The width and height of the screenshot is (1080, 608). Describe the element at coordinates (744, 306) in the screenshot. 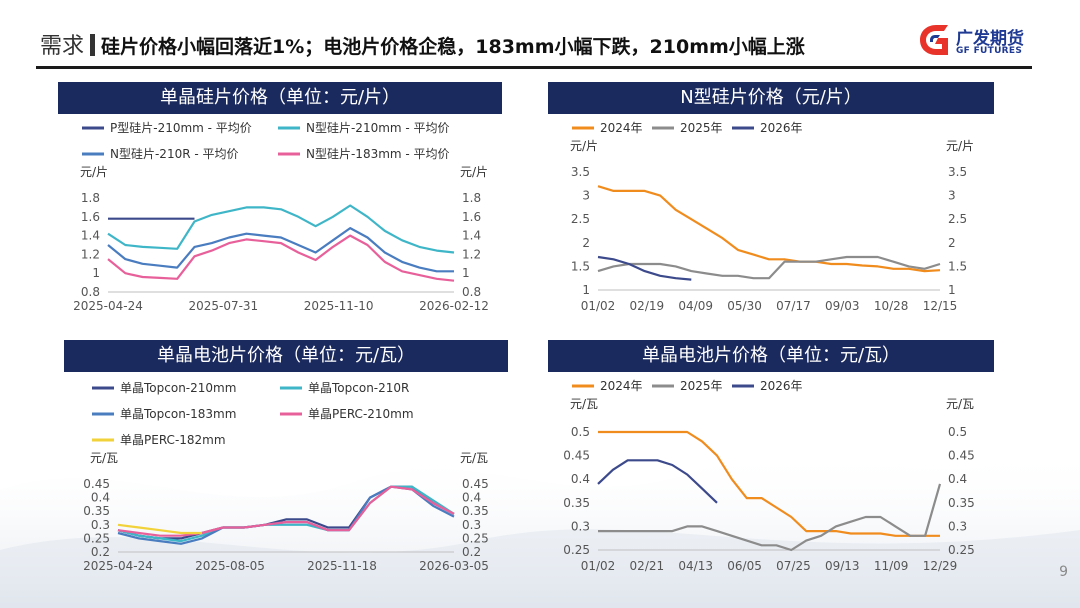

I see `c2-xtick-3: 05/30` at that location.